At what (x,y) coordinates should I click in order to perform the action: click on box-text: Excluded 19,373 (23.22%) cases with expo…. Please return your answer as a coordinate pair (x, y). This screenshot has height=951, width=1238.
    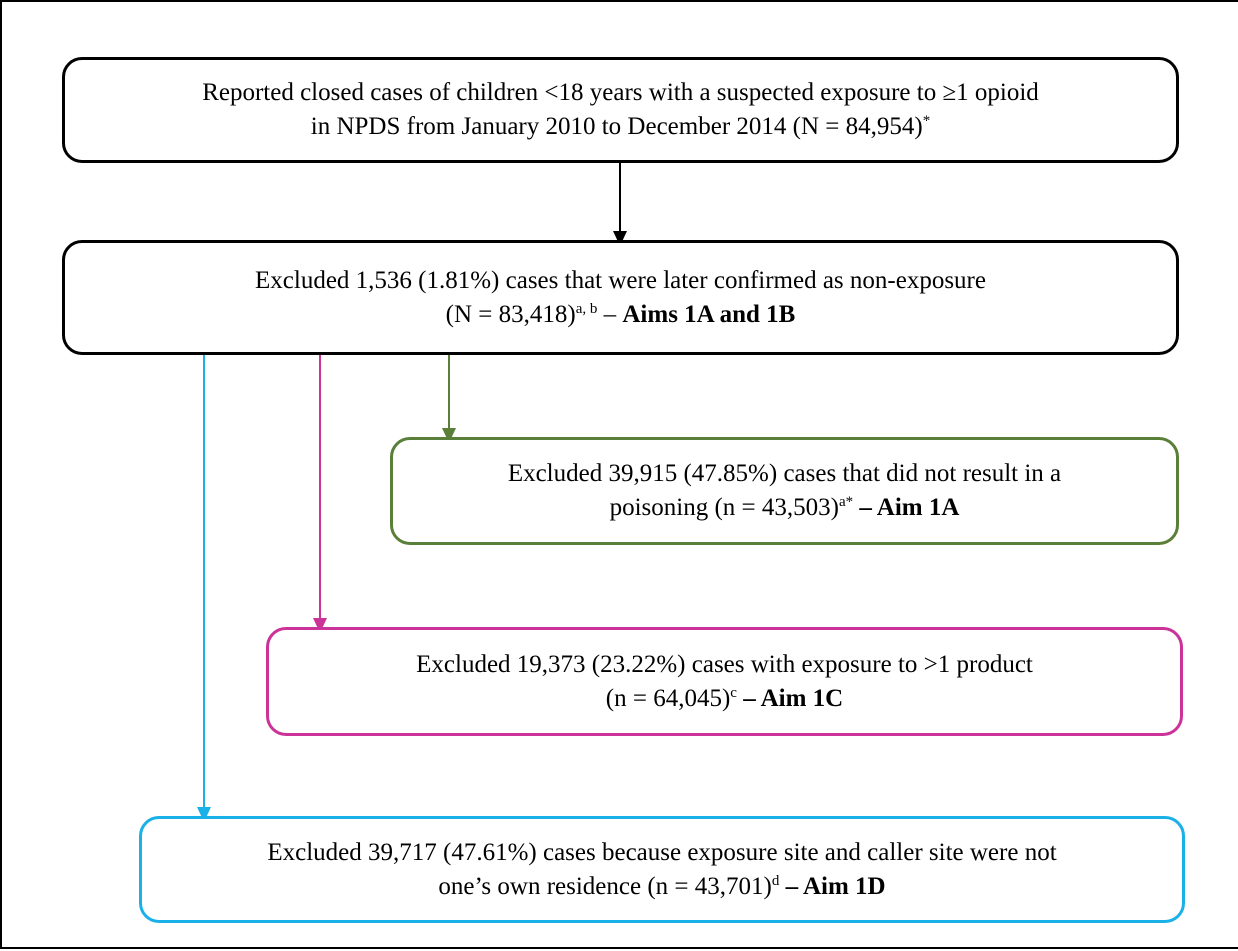
    Looking at the image, I should click on (724, 664).